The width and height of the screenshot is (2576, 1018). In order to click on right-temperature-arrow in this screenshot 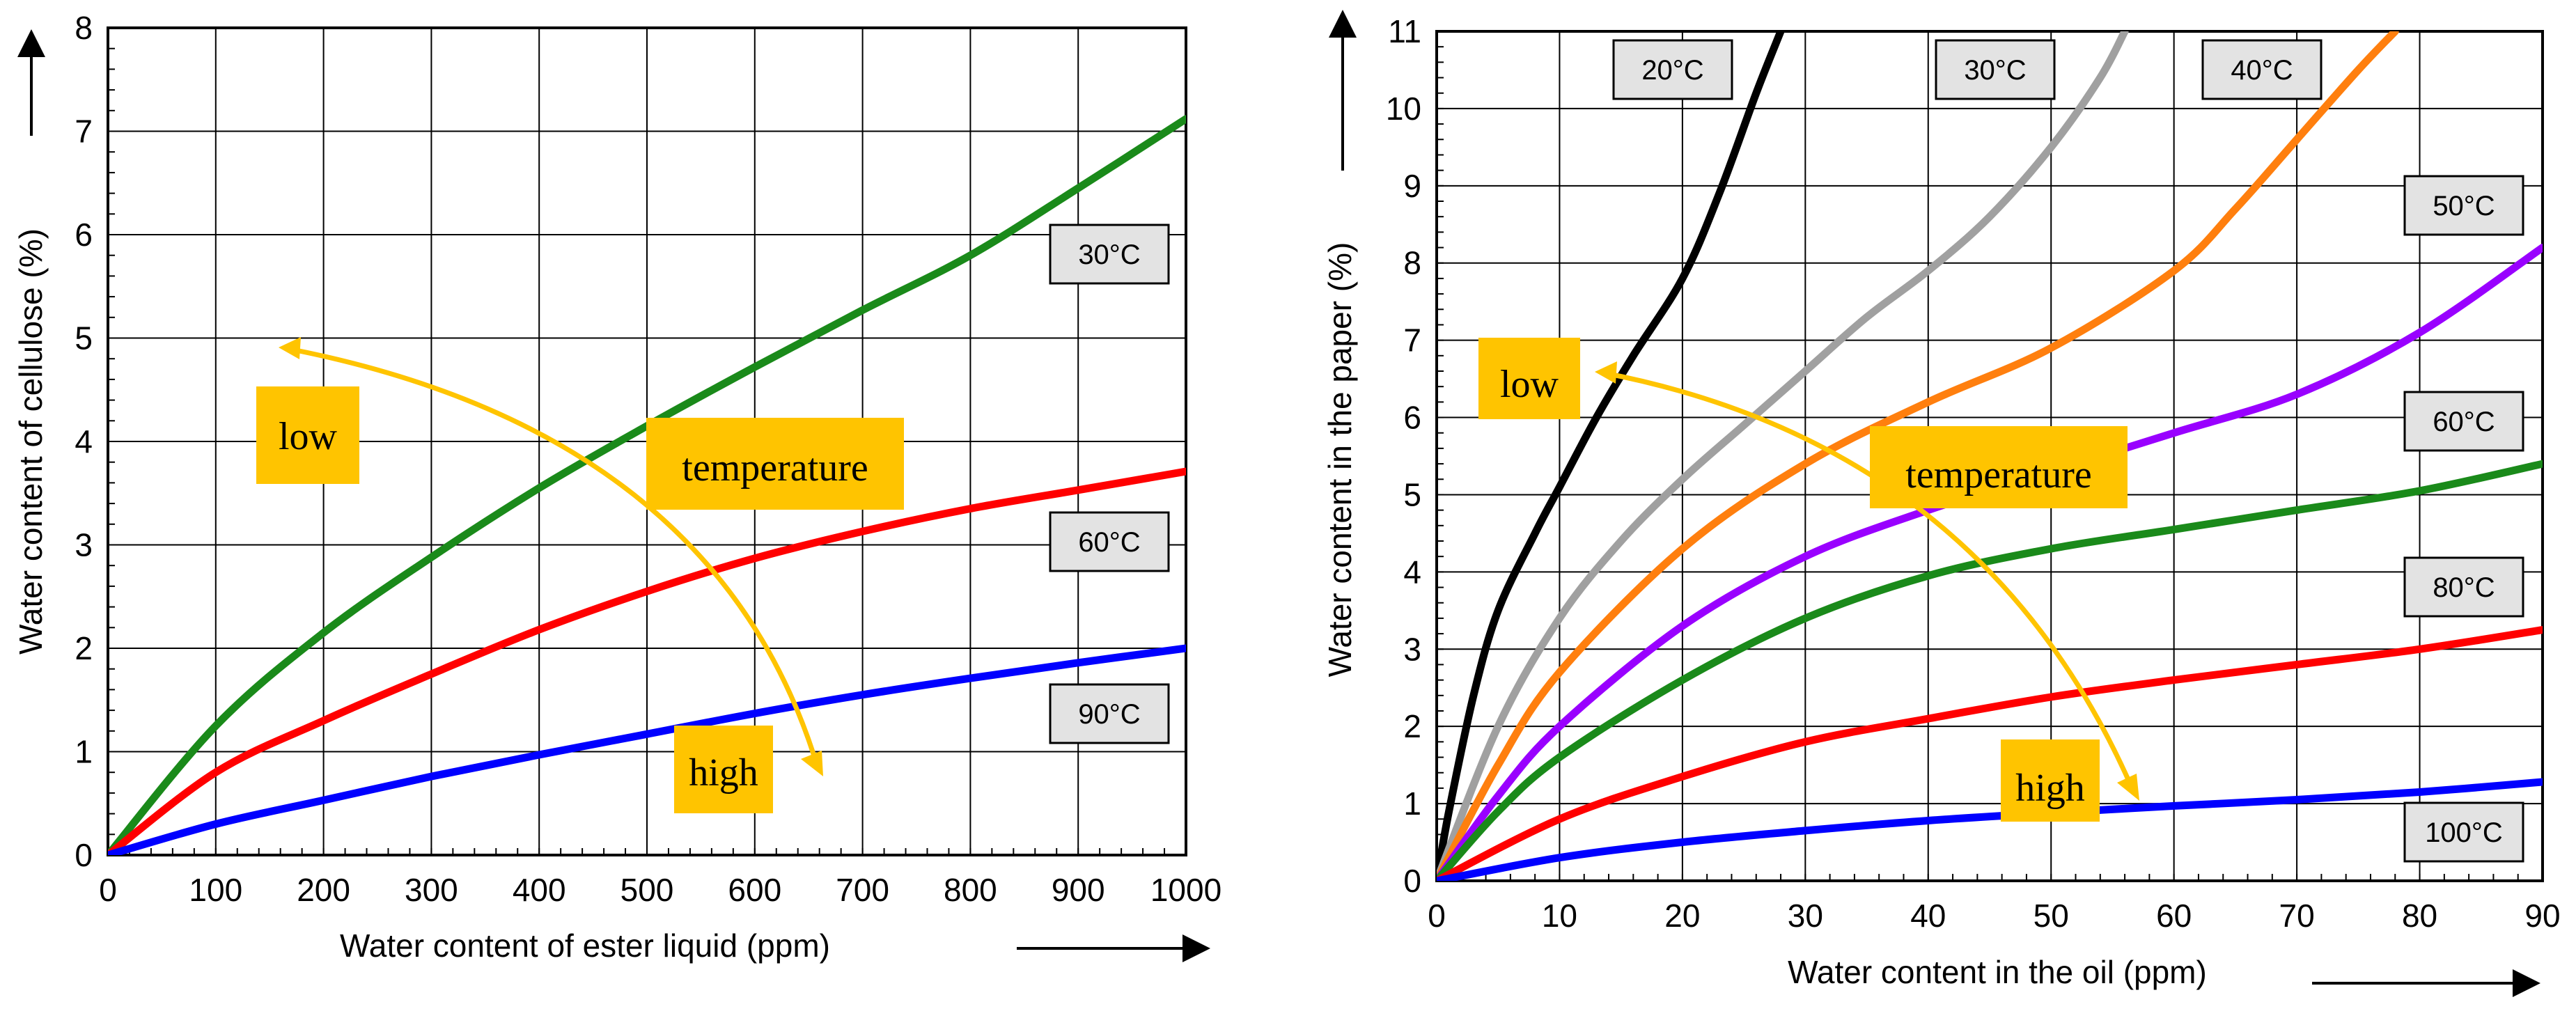, I will do `click(1869, 582)`.